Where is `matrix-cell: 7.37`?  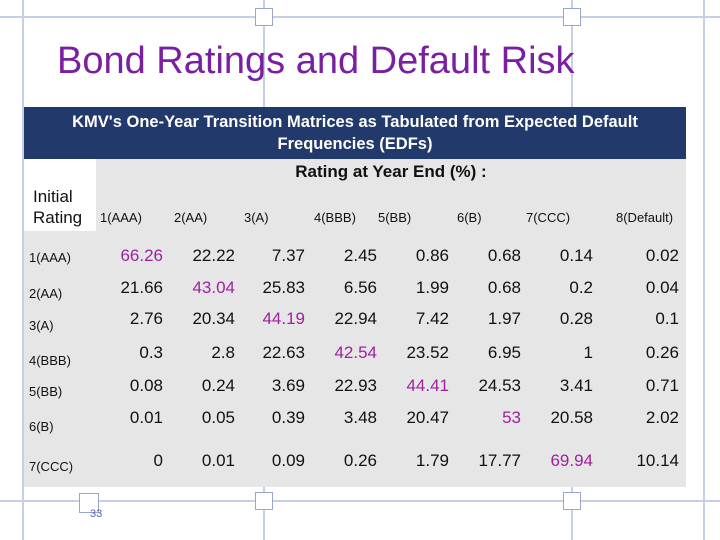 matrix-cell: 7.37 is located at coordinates (288, 255).